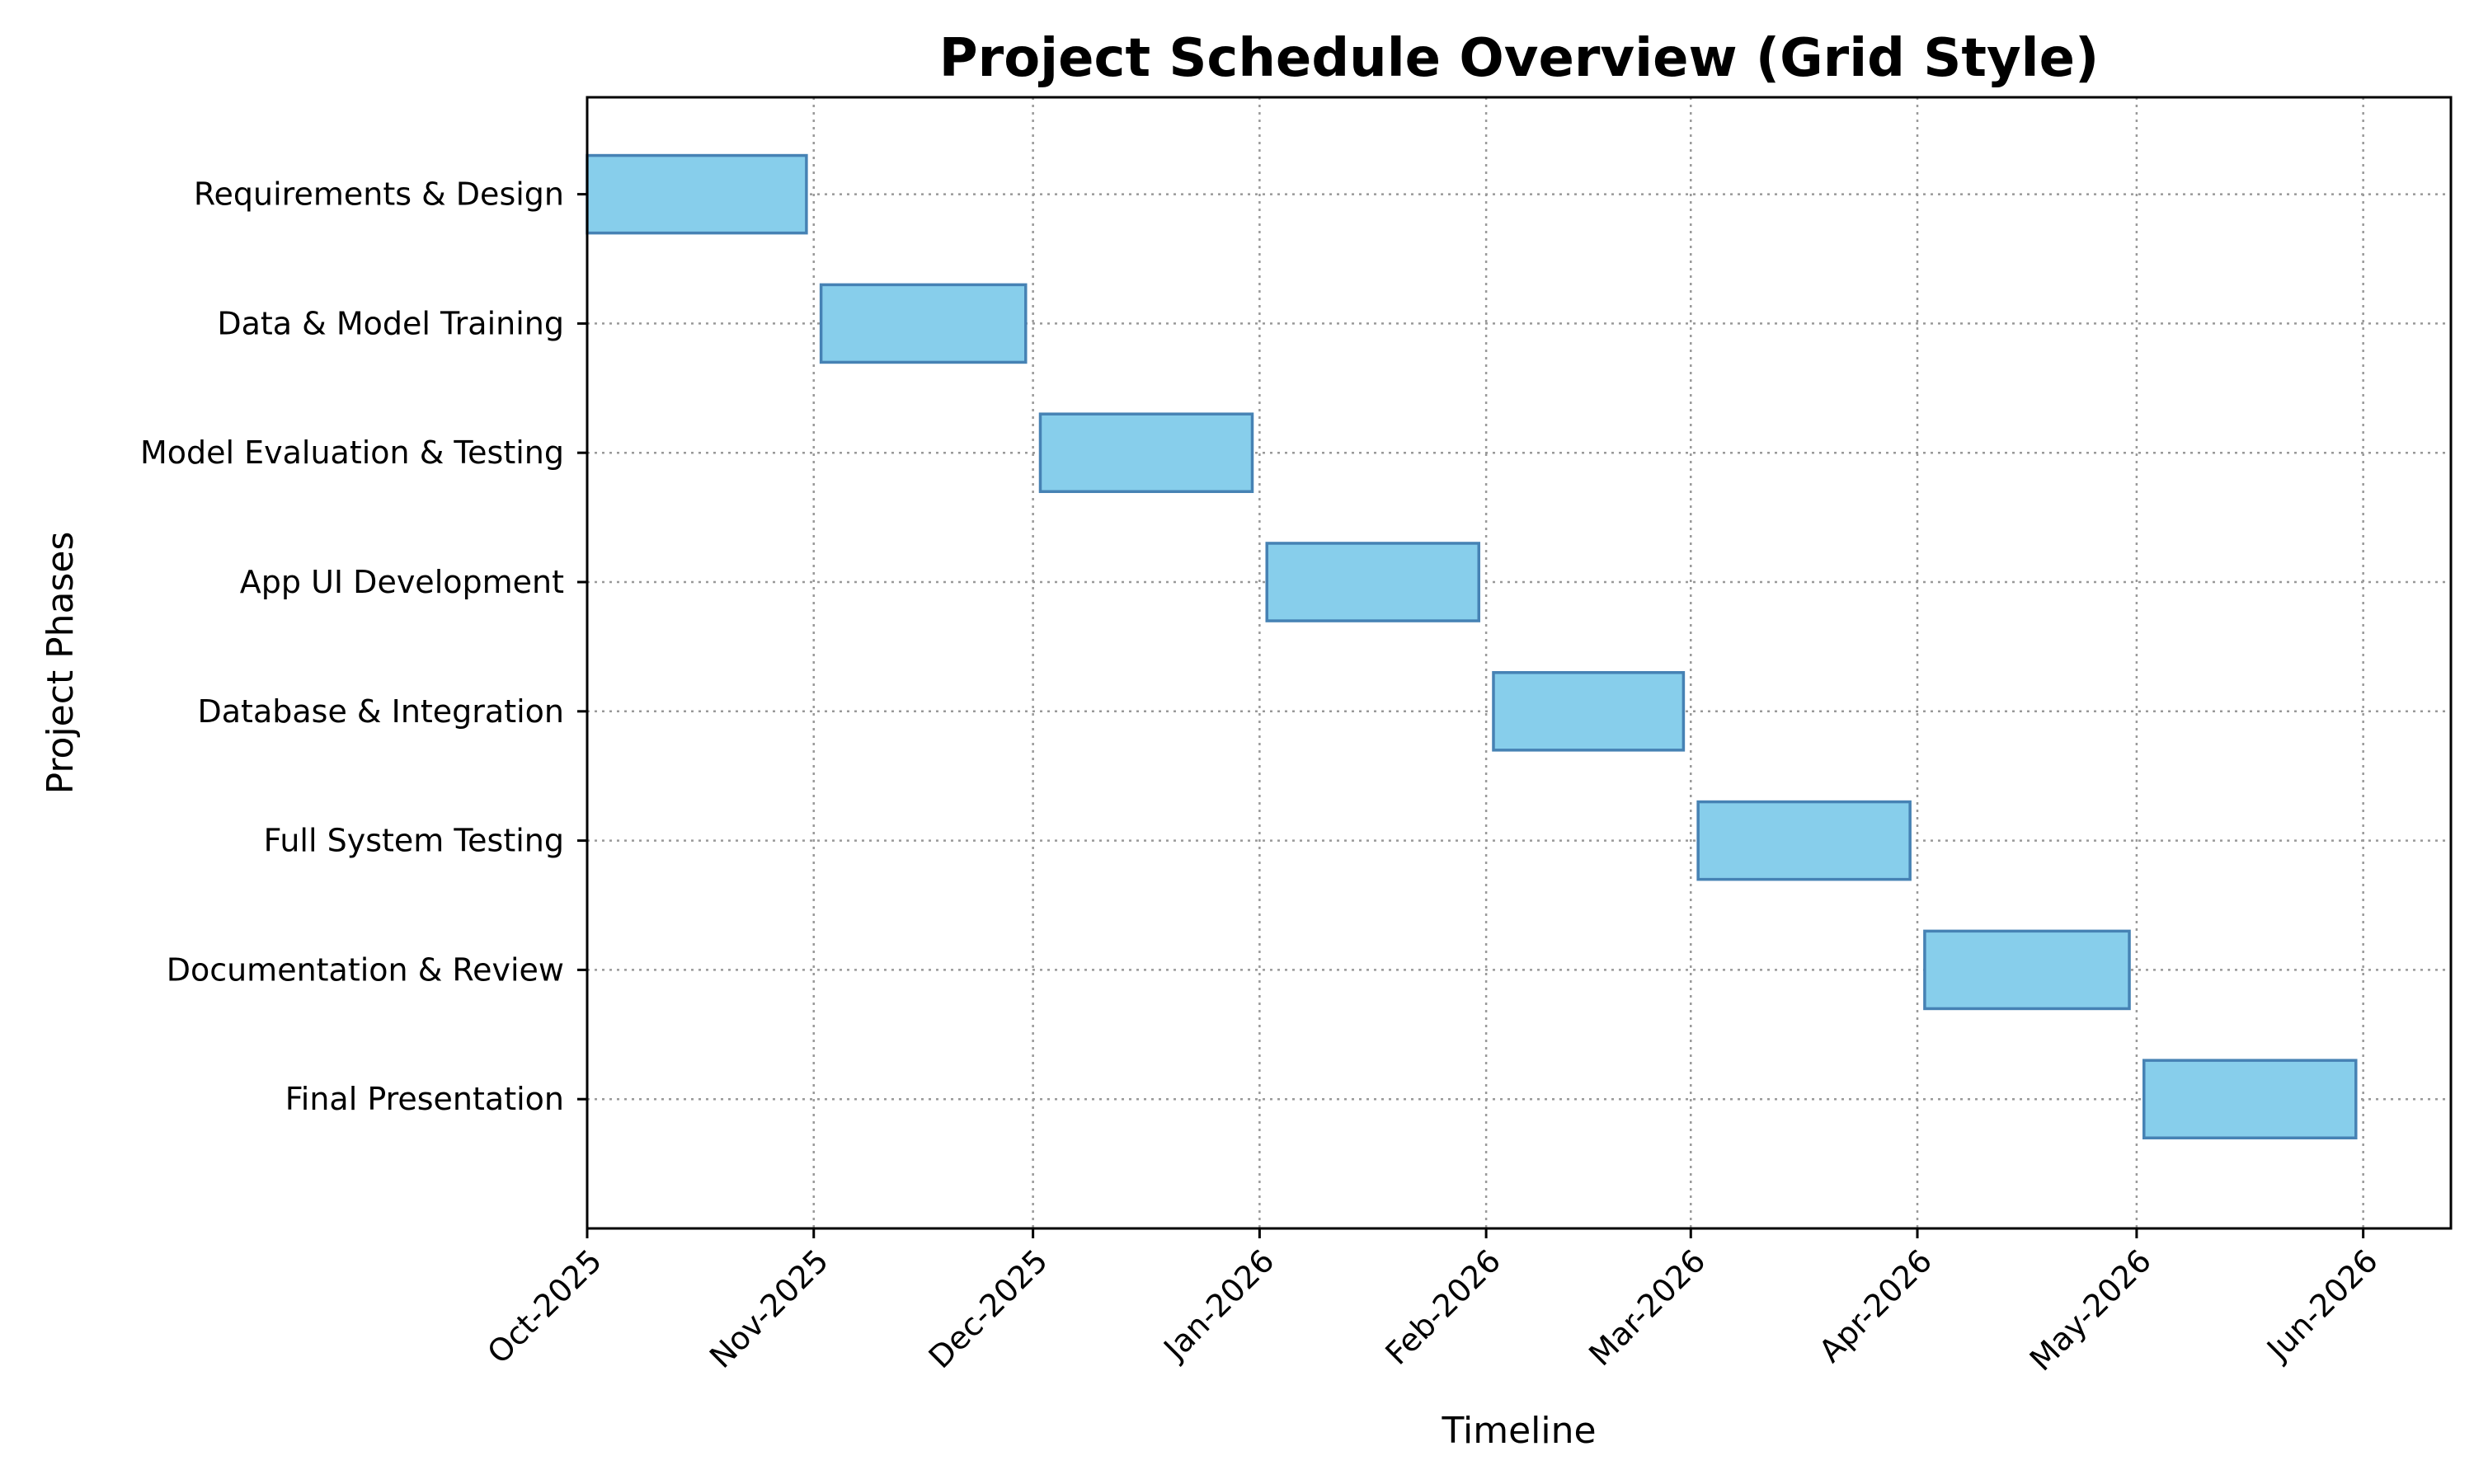 Image resolution: width=2474 pixels, height=1484 pixels. Describe the element at coordinates (352, 452) in the screenshot. I see `y-tick-label: Model Evaluation & Testing` at that location.